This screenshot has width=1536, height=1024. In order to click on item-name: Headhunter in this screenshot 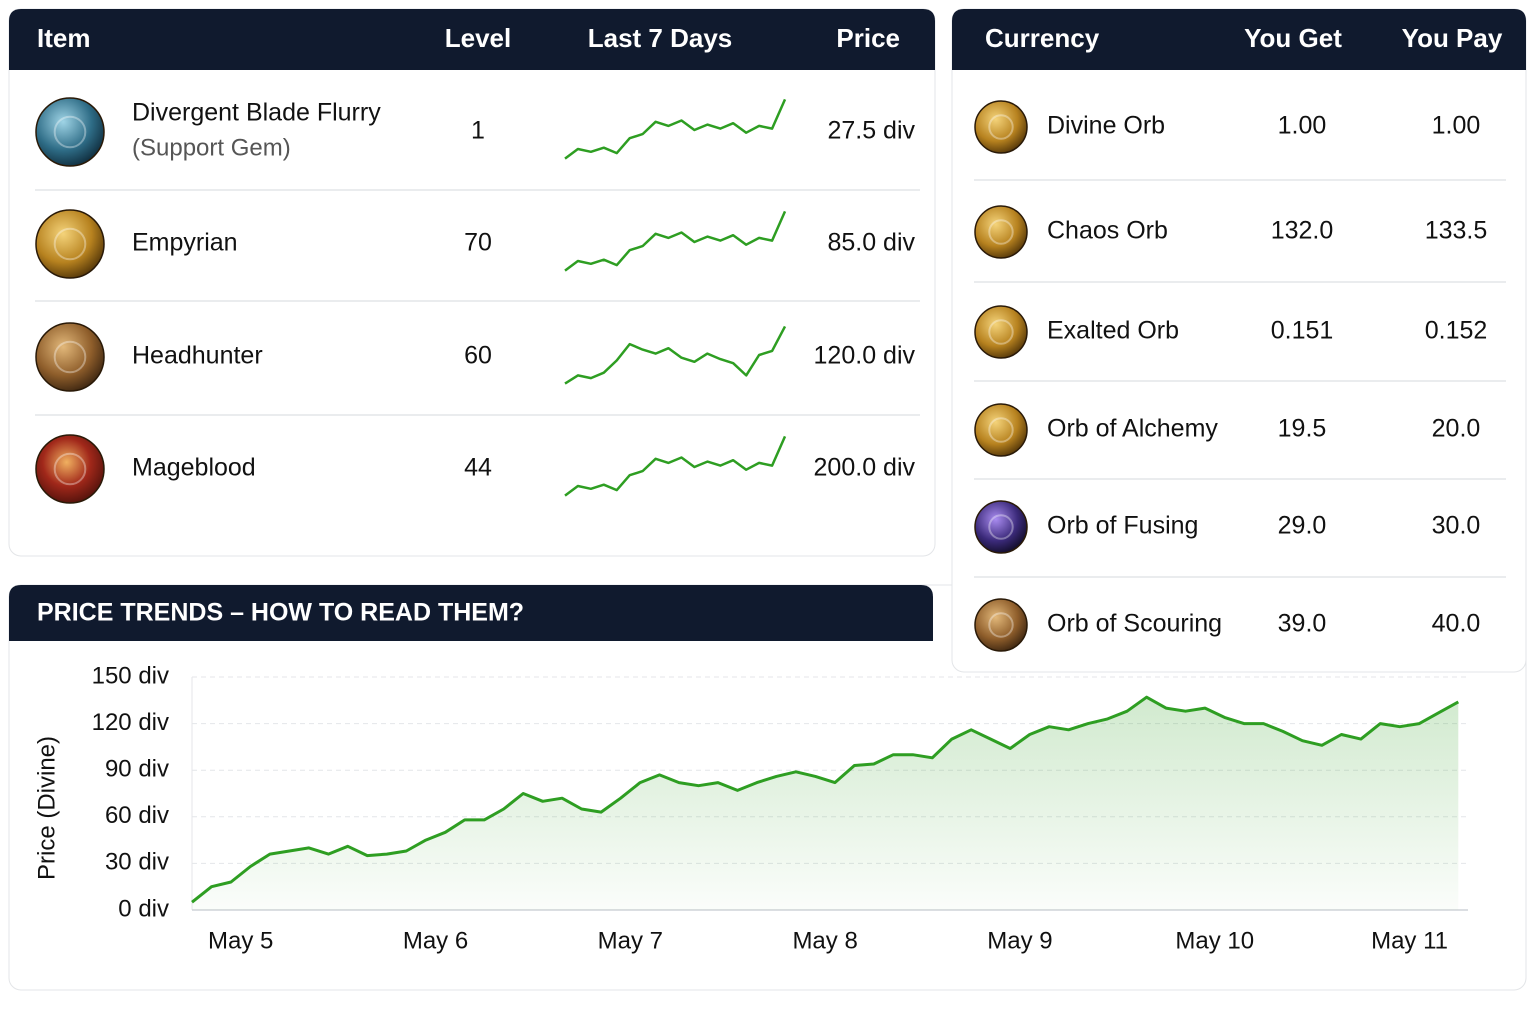, I will do `click(197, 356)`.